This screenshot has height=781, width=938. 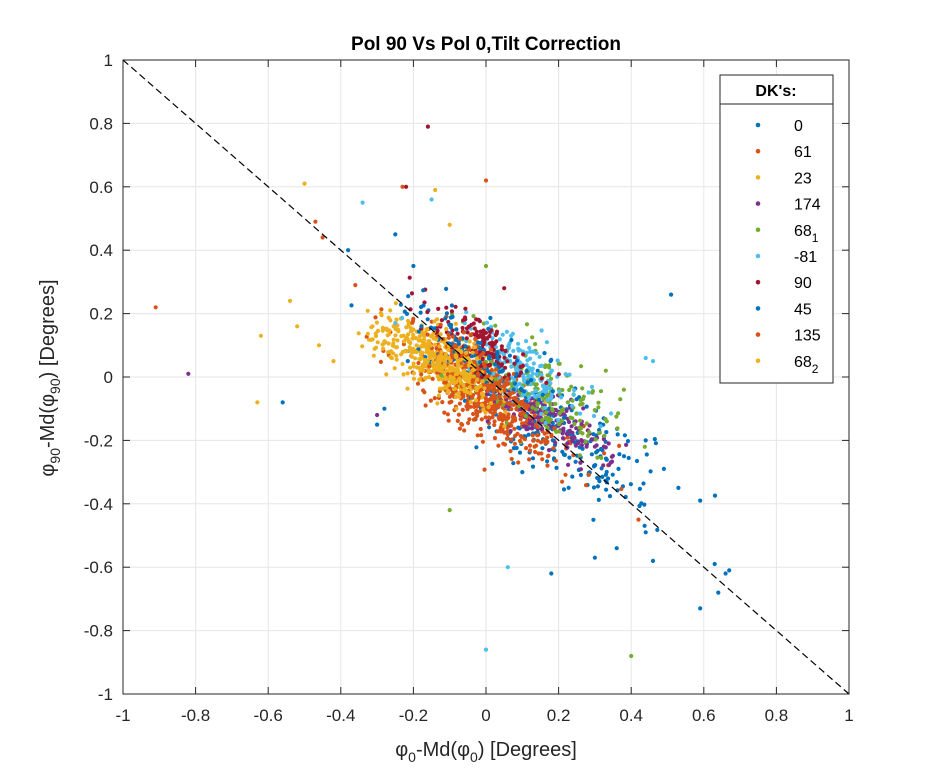 I want to click on y-tick-label: 0, so click(x=108, y=377).